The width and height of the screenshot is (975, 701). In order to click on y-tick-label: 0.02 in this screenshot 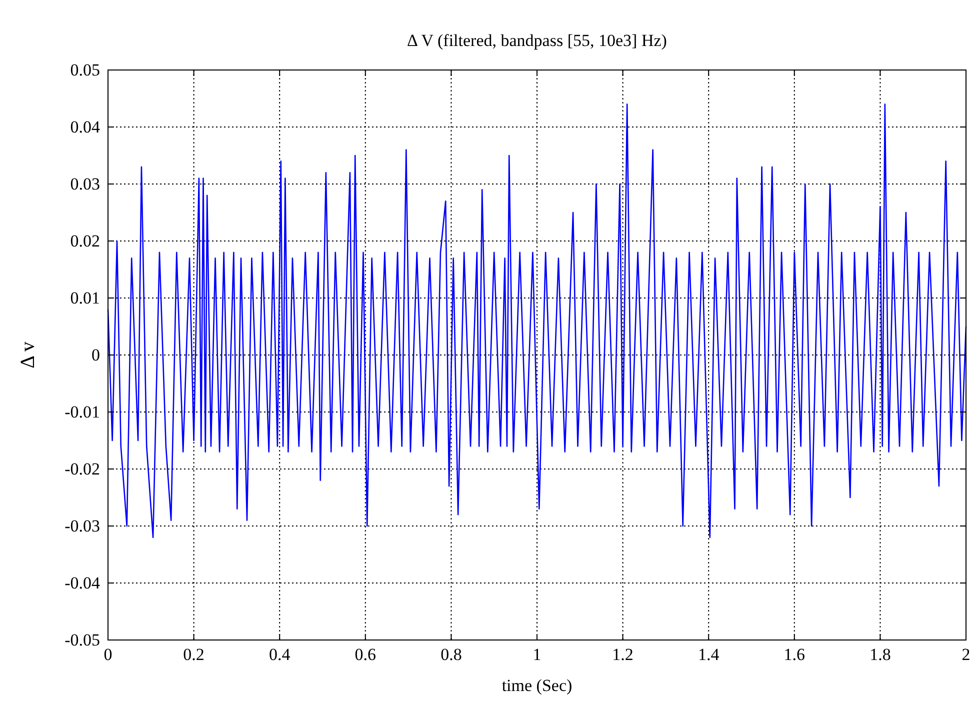, I will do `click(85, 240)`.